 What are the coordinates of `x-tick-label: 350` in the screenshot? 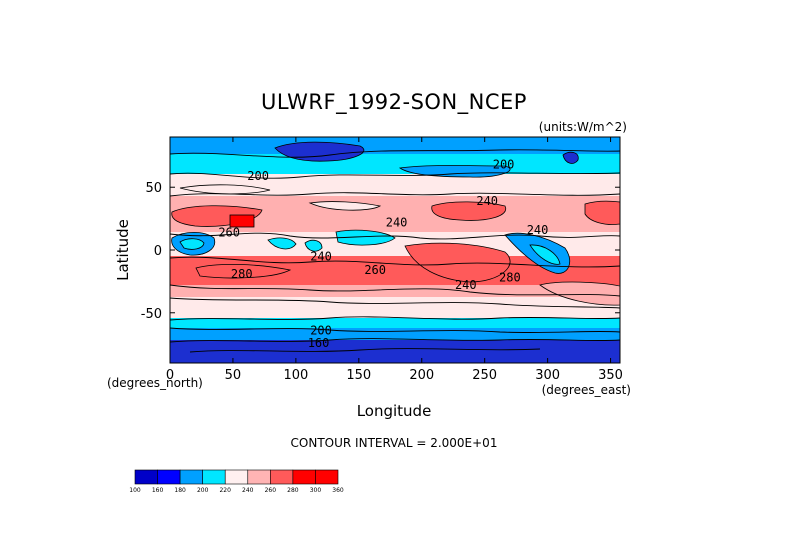 It's located at (610, 375).